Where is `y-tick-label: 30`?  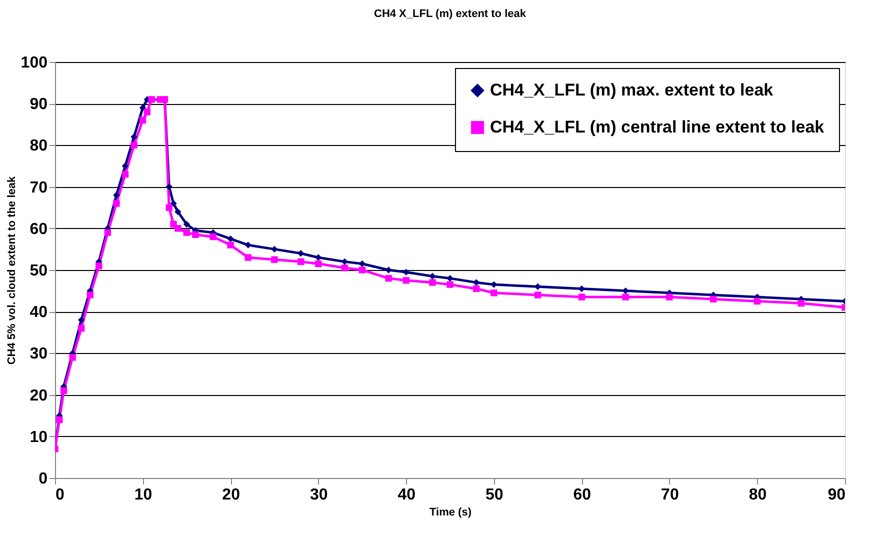 y-tick-label: 30 is located at coordinates (39, 354).